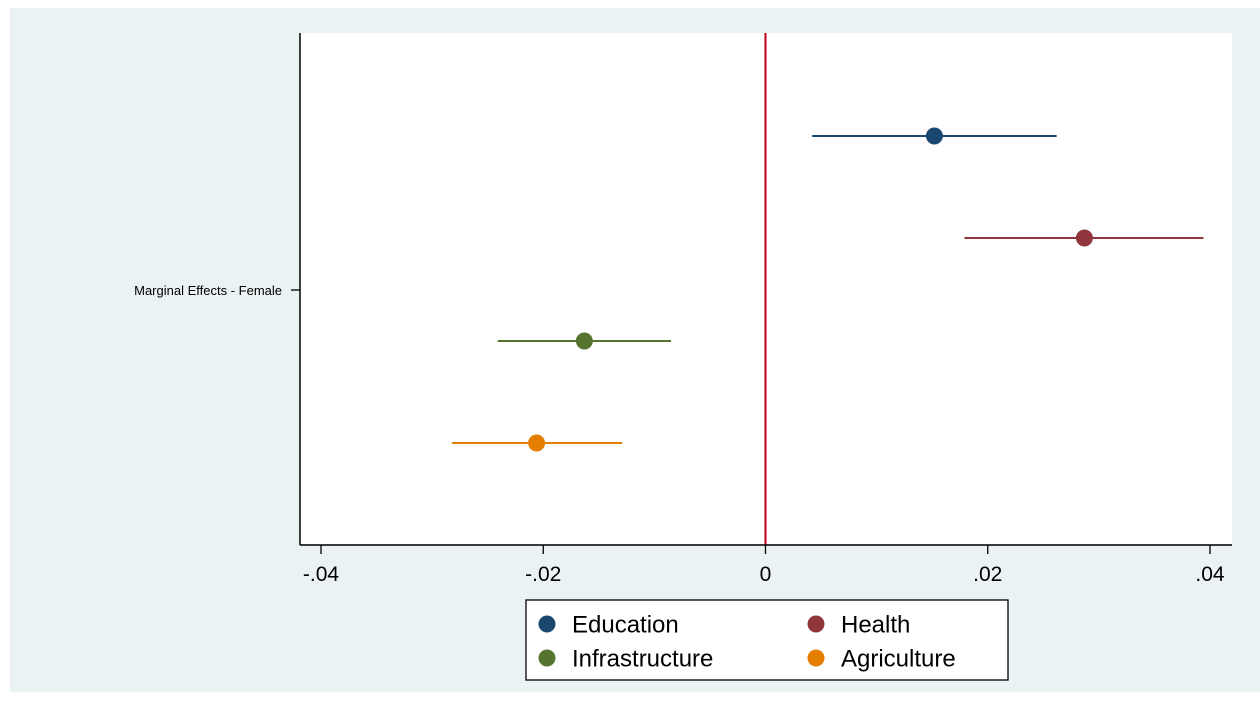  What do you see at coordinates (321, 574) in the screenshot?
I see `x-tick-label: -.04` at bounding box center [321, 574].